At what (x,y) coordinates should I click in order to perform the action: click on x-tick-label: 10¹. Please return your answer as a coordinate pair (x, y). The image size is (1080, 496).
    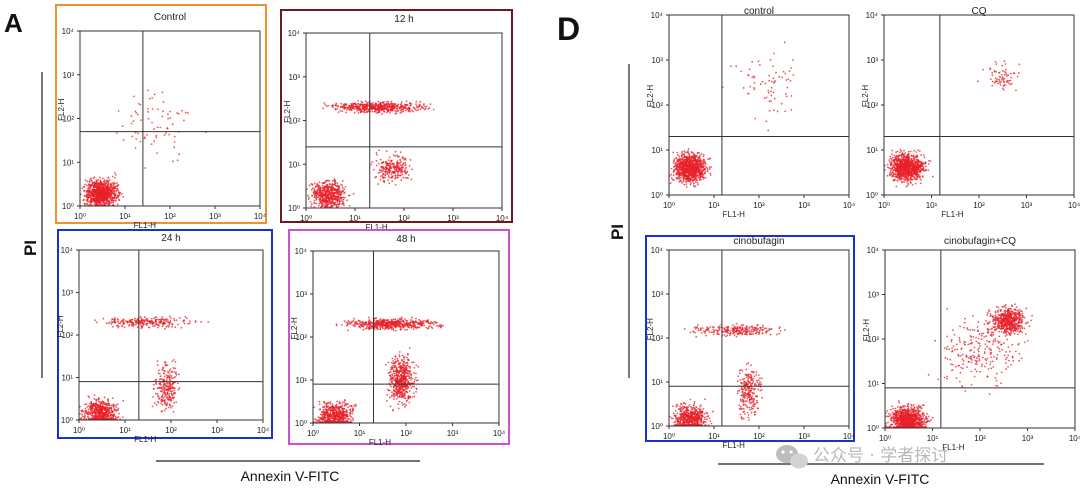
    Looking at the image, I should click on (125, 216).